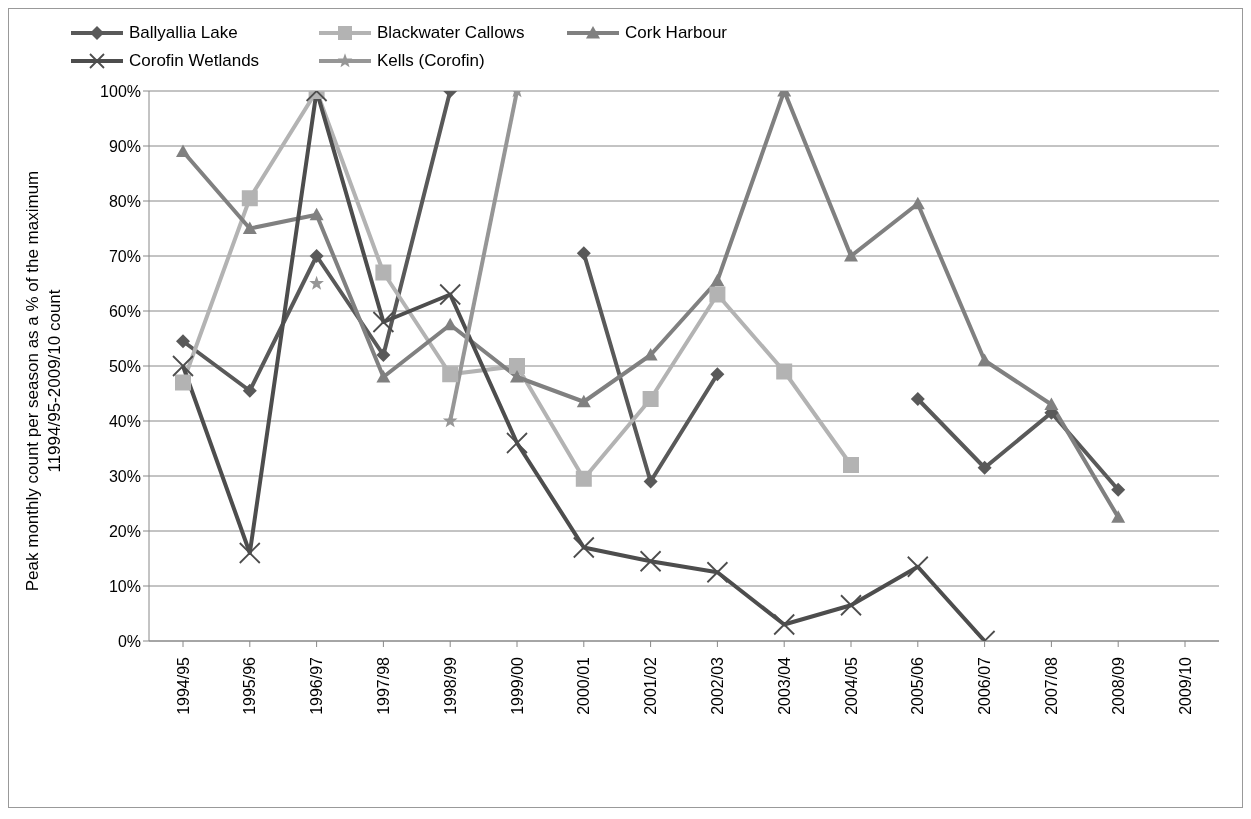  What do you see at coordinates (451, 33) in the screenshot?
I see `legend-label: Blackwater Callows` at bounding box center [451, 33].